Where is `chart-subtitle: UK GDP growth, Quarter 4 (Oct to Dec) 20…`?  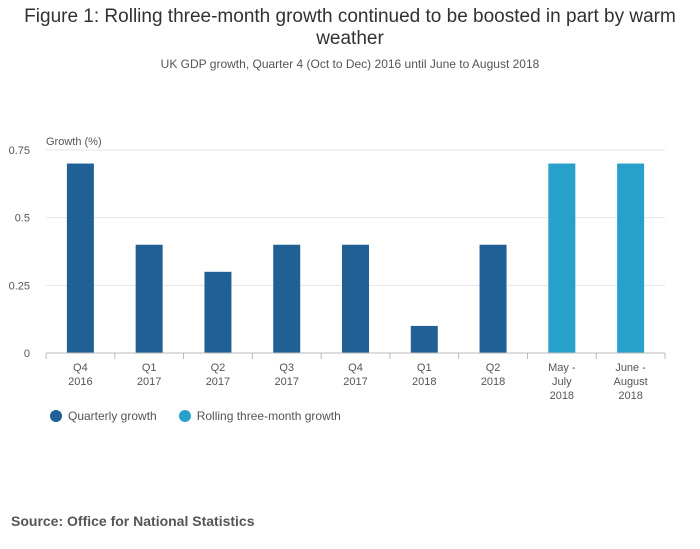
chart-subtitle: UK GDP growth, Quarter 4 (Oct to Dec) 20… is located at coordinates (350, 64).